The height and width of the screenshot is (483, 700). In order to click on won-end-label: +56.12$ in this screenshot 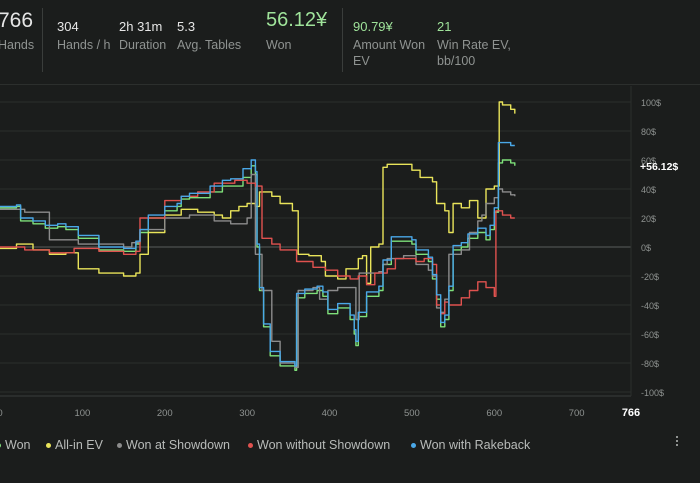, I will do `click(659, 167)`.